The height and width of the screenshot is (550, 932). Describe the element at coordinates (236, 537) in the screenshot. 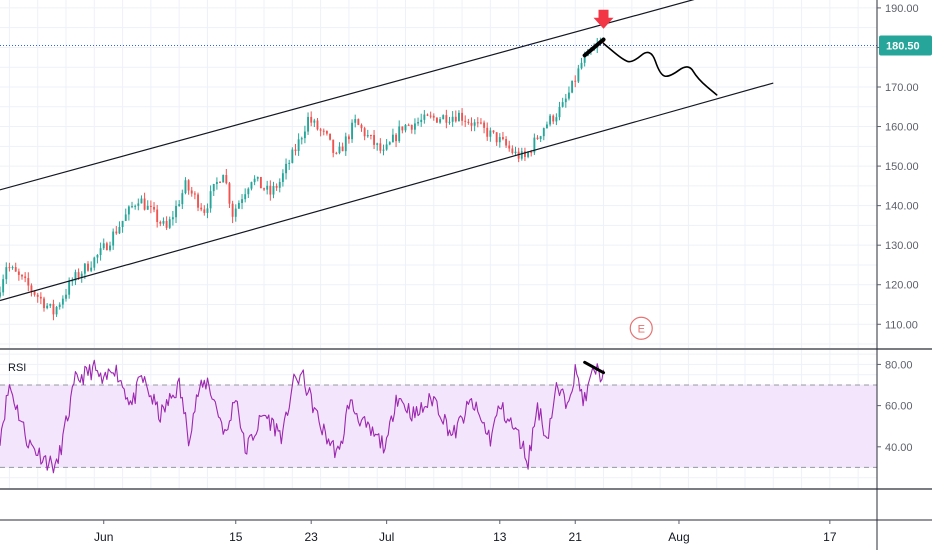

I see `date-tick-label: 15` at that location.